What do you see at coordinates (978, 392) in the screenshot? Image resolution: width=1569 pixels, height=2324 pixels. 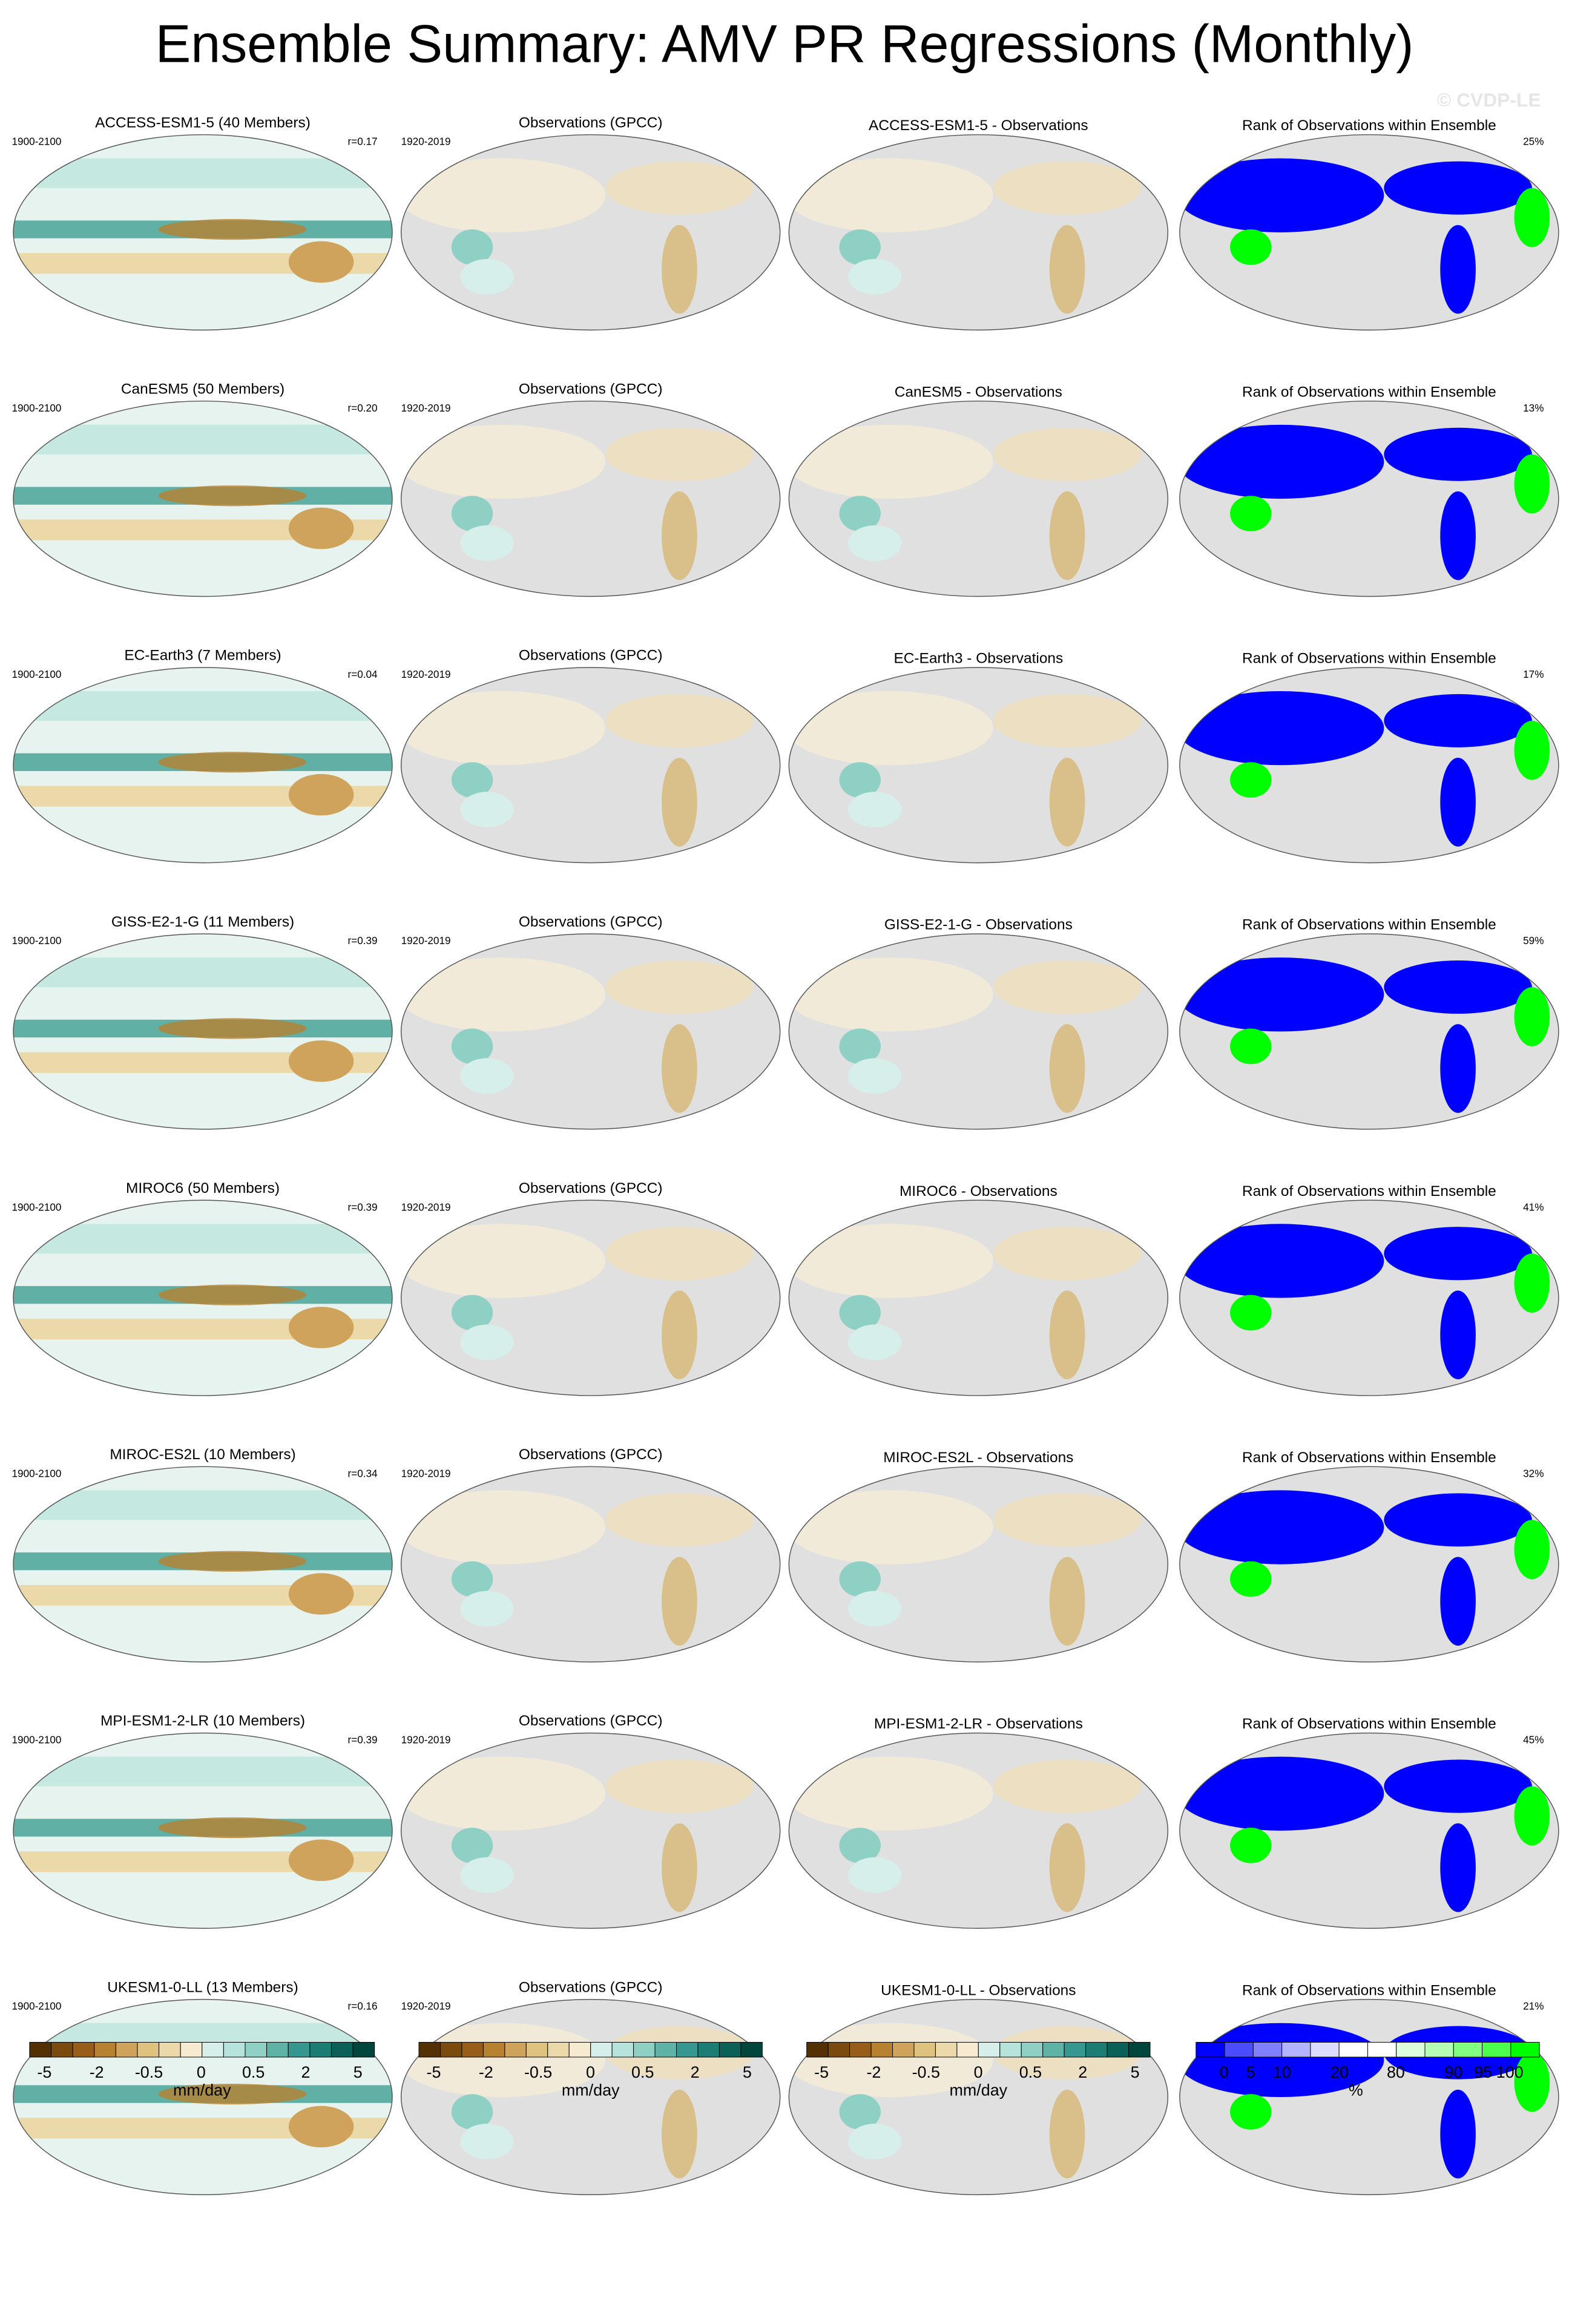 I see `panel-title: CanESM5 - Observations` at bounding box center [978, 392].